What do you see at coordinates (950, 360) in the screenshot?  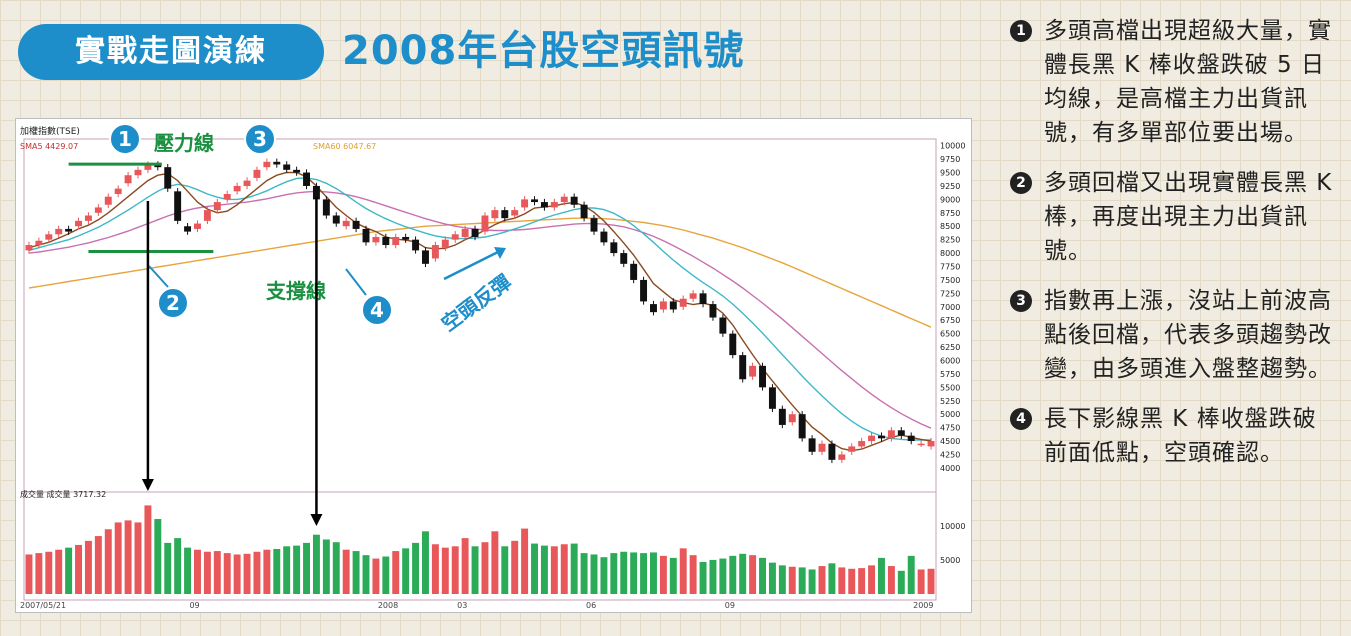 I see `y-tick-label: 6000` at bounding box center [950, 360].